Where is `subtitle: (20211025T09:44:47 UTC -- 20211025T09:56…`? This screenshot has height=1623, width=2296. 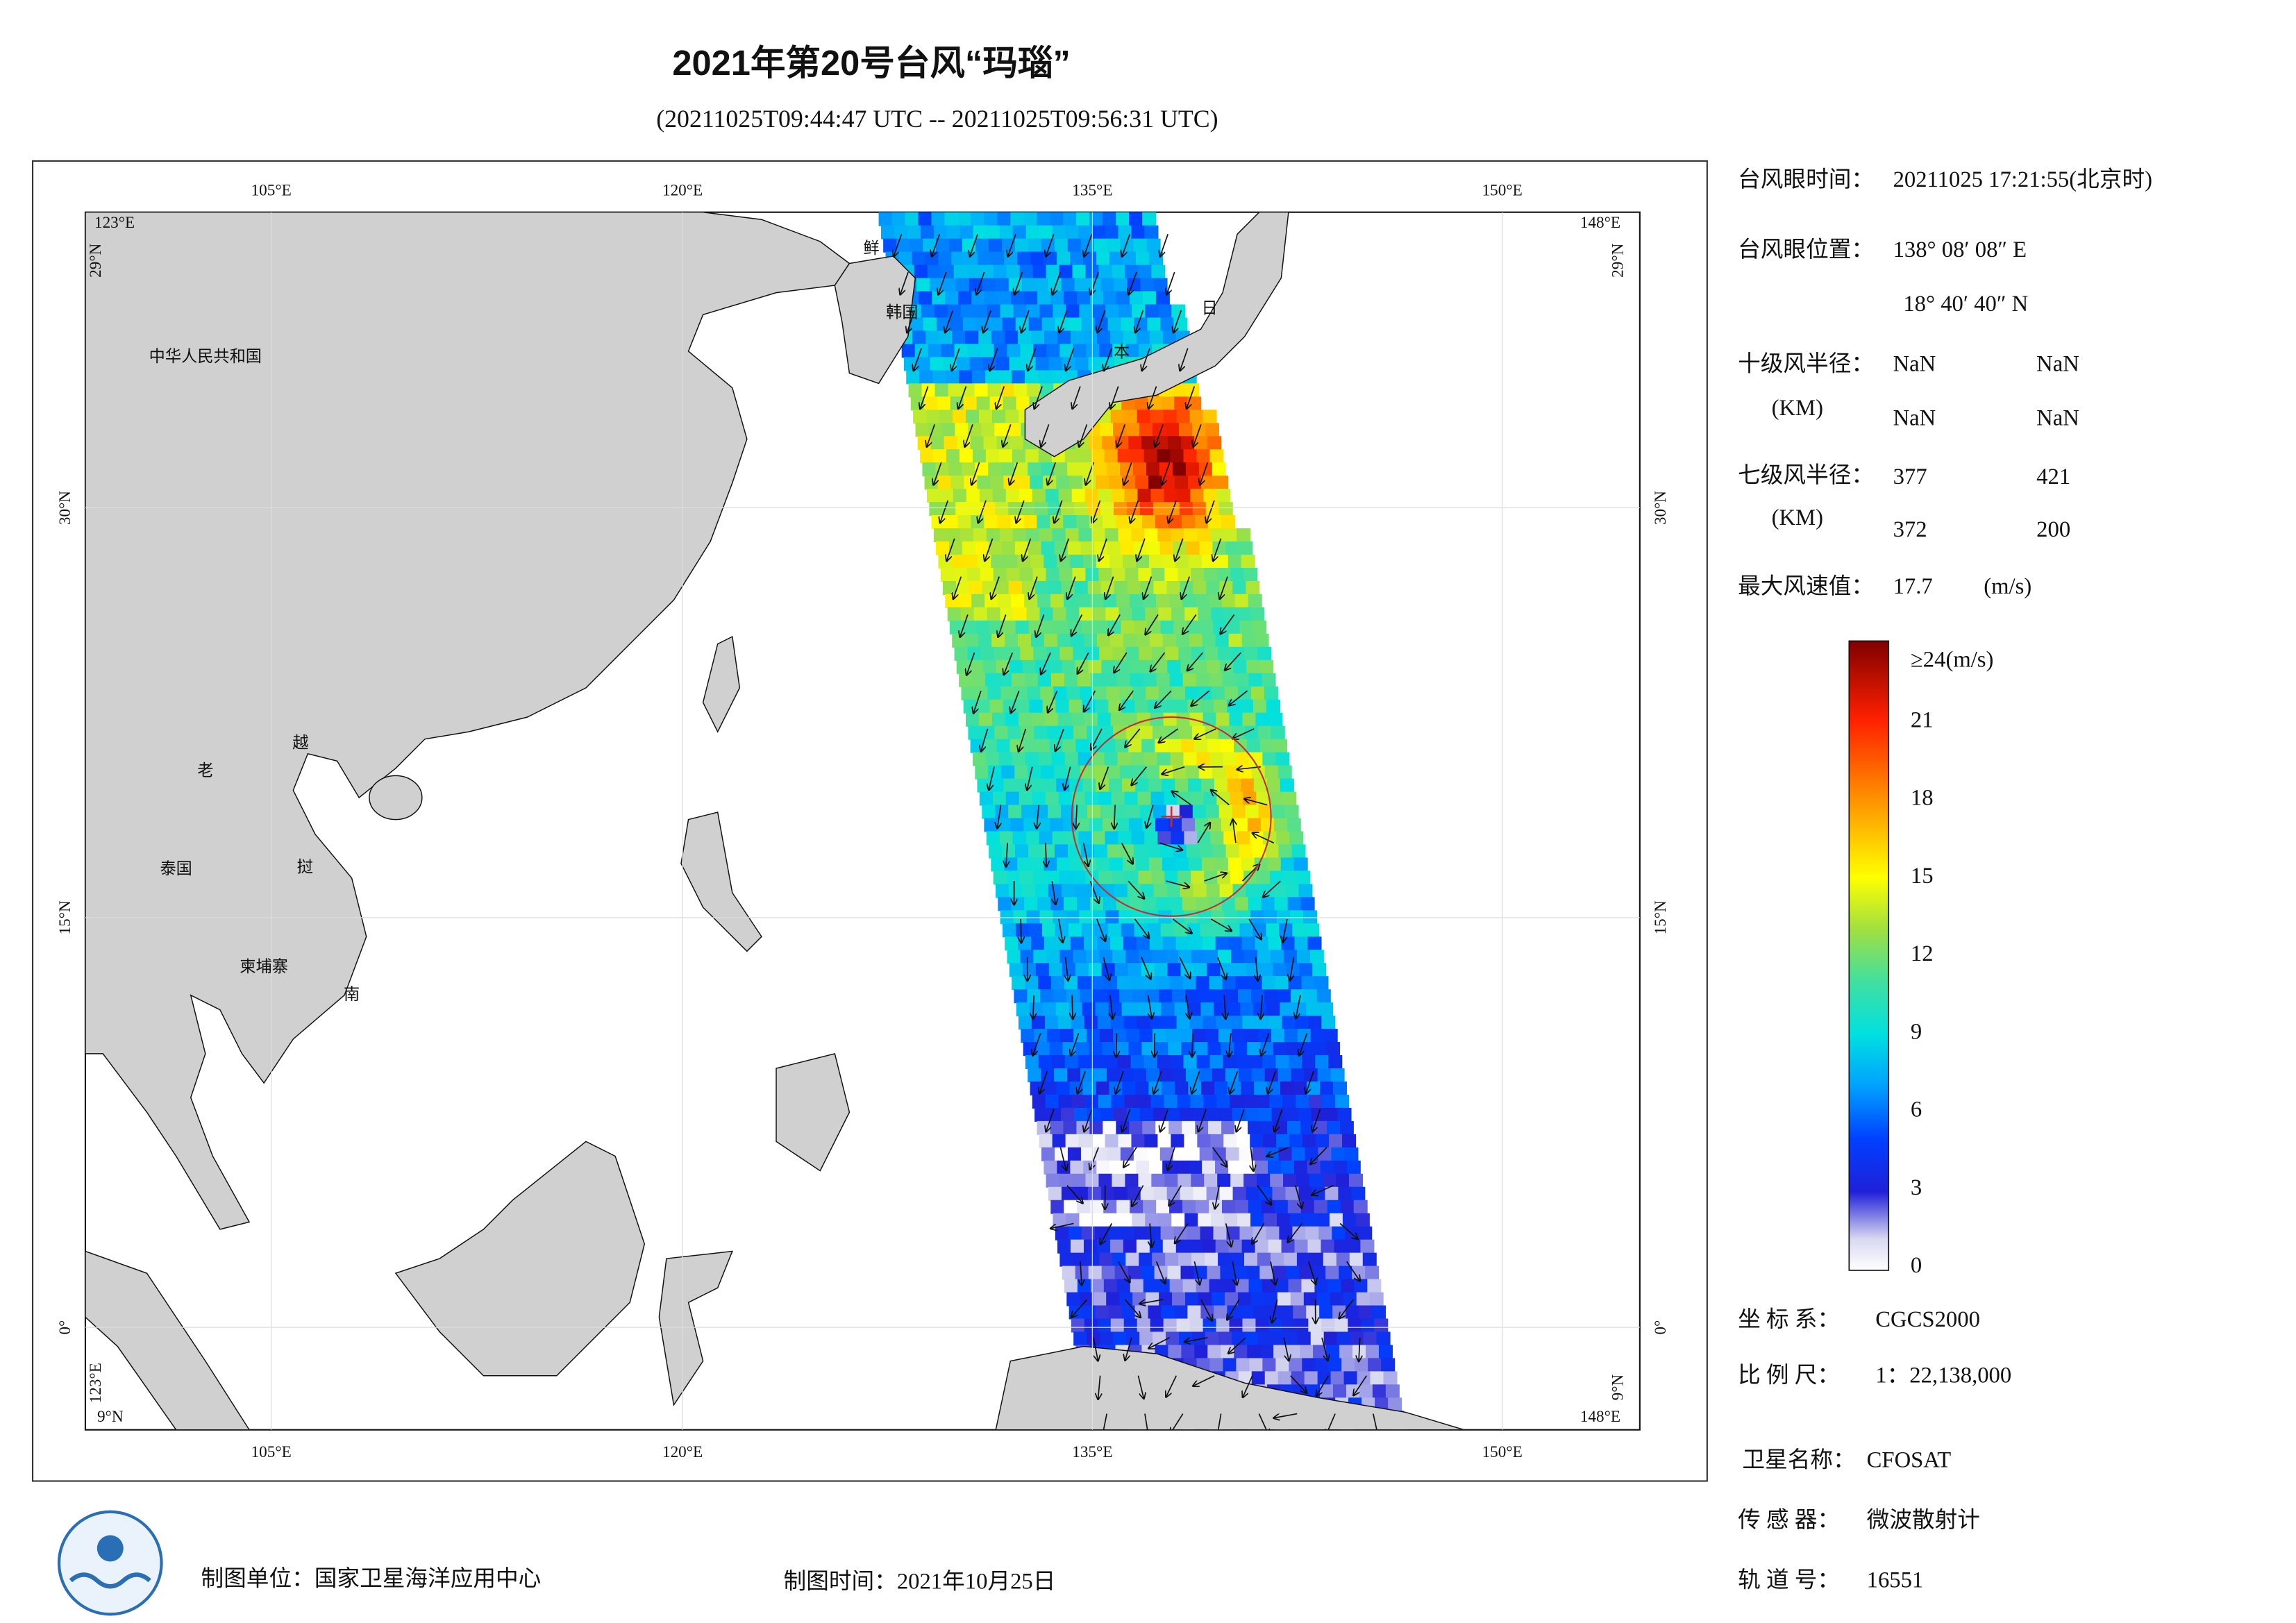 subtitle: (20211025T09:44:47 UTC -- 20211025T09:56… is located at coordinates (937, 119).